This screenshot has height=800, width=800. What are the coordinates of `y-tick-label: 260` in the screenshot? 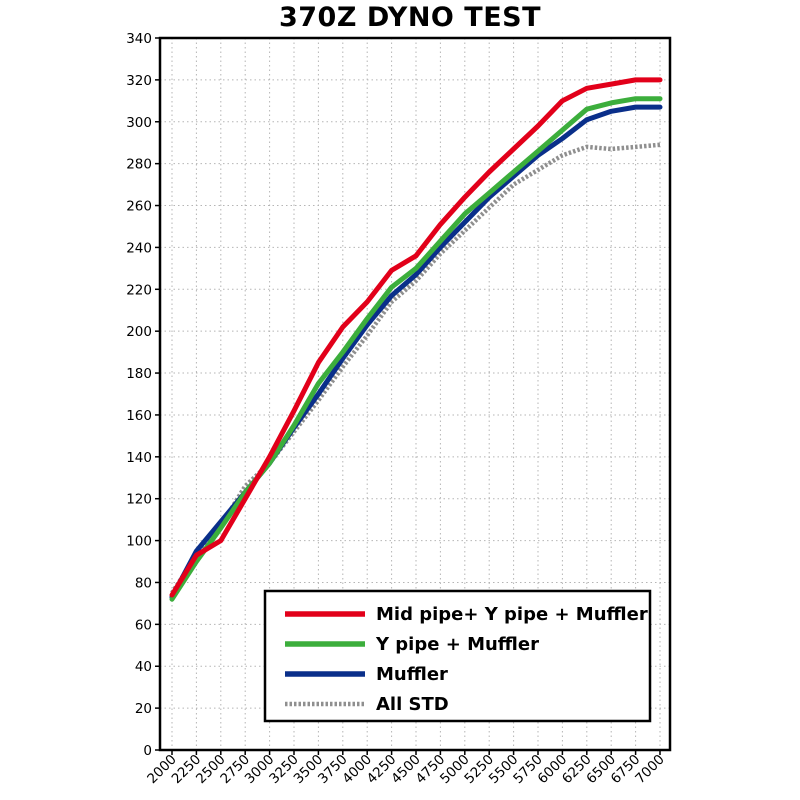 It's located at (139, 207).